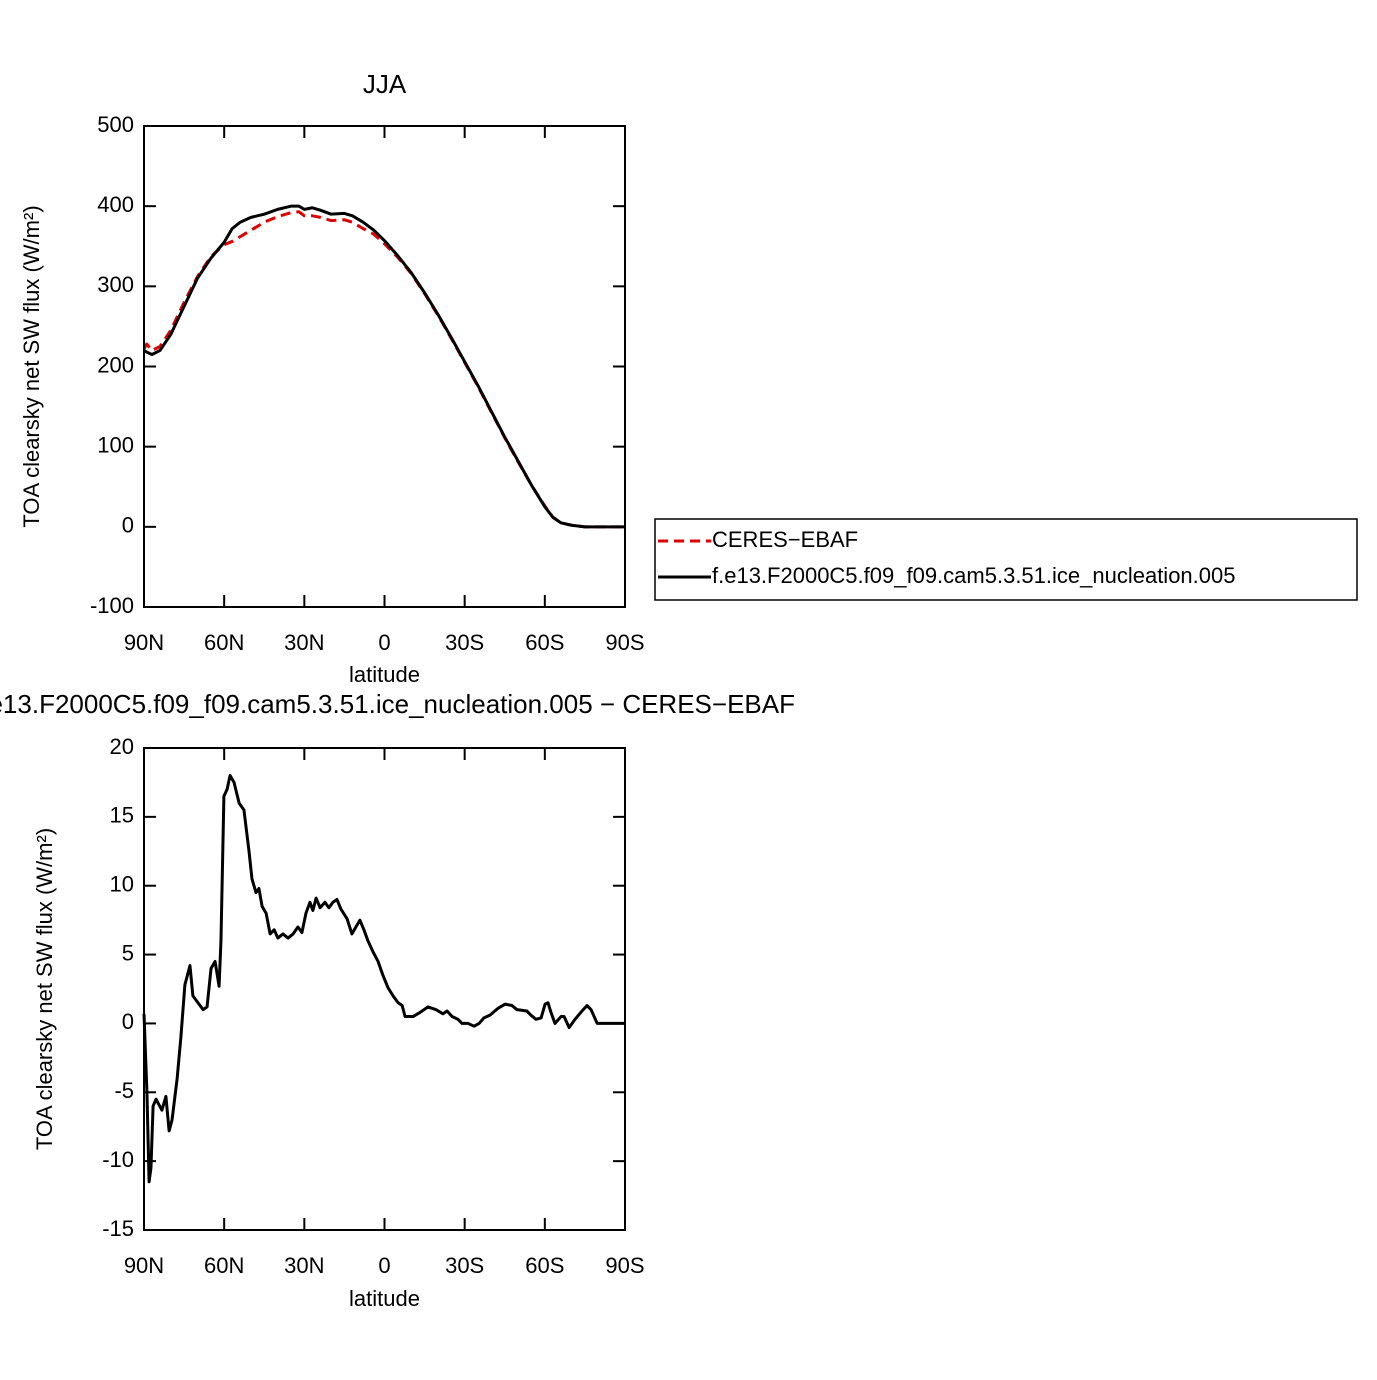 This screenshot has height=1380, width=1377. Describe the element at coordinates (122, 884) in the screenshot. I see `y-tick-label: 10` at that location.